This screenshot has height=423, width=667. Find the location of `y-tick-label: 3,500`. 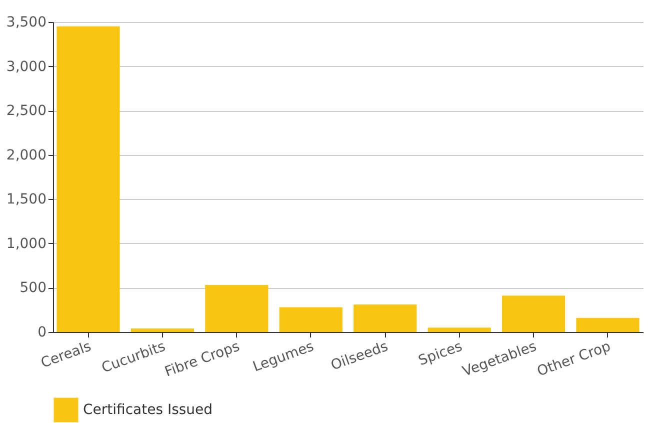

y-tick-label: 3,500 is located at coordinates (26, 22).